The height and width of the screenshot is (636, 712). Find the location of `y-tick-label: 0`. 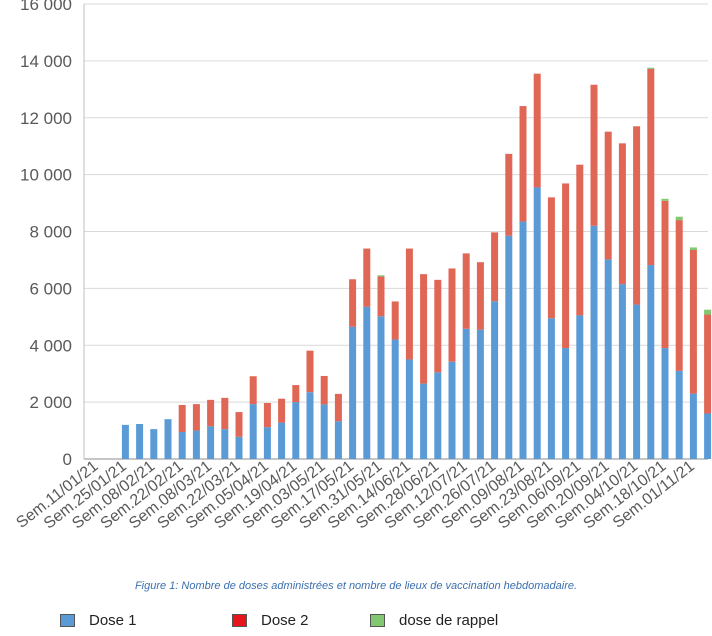

y-tick-label: 0 is located at coordinates (67, 459).